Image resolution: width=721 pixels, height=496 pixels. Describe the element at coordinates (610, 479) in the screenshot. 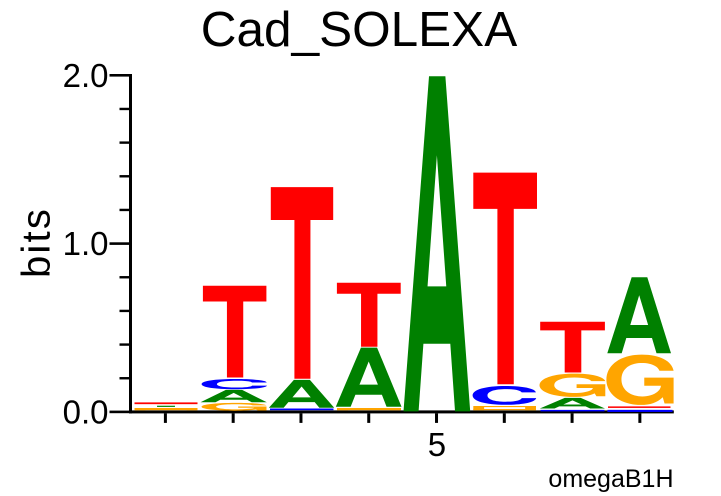

I see `svg-text: omegaB1H` at that location.